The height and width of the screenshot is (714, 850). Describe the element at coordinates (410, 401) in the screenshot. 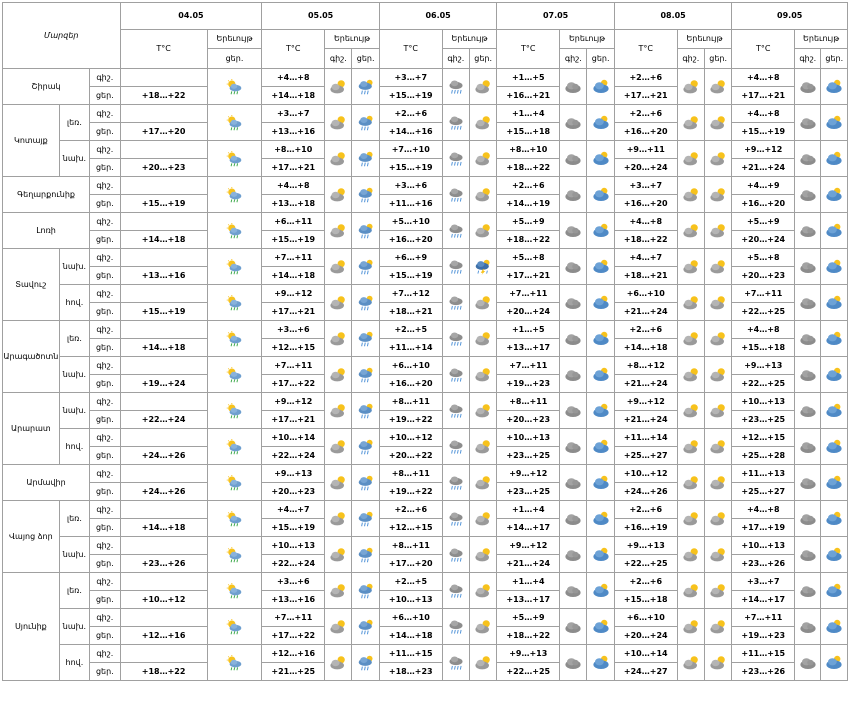

I see `temperature-cell: +8…+11` at that location.